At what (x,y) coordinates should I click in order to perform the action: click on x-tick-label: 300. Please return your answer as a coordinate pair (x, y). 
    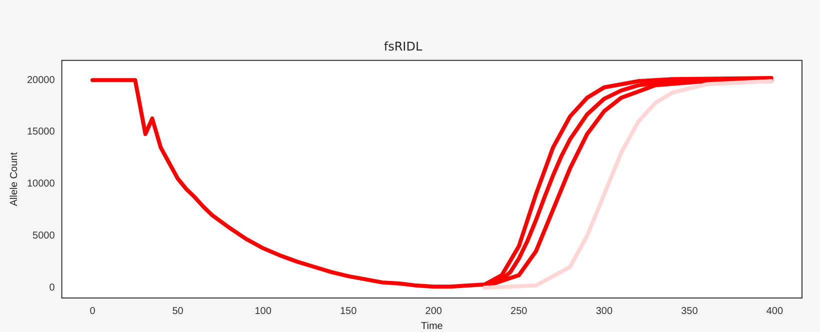
    Looking at the image, I should click on (604, 311).